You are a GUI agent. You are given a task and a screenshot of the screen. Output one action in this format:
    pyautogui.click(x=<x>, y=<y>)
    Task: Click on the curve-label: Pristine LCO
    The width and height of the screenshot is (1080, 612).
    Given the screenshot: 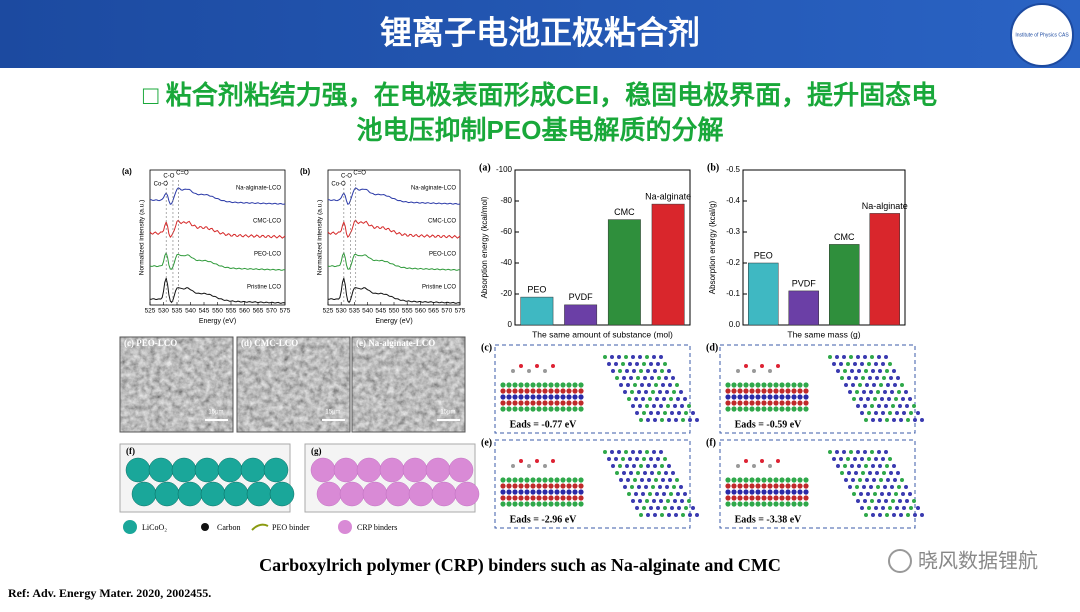 What is the action you would take?
    pyautogui.click(x=264, y=288)
    